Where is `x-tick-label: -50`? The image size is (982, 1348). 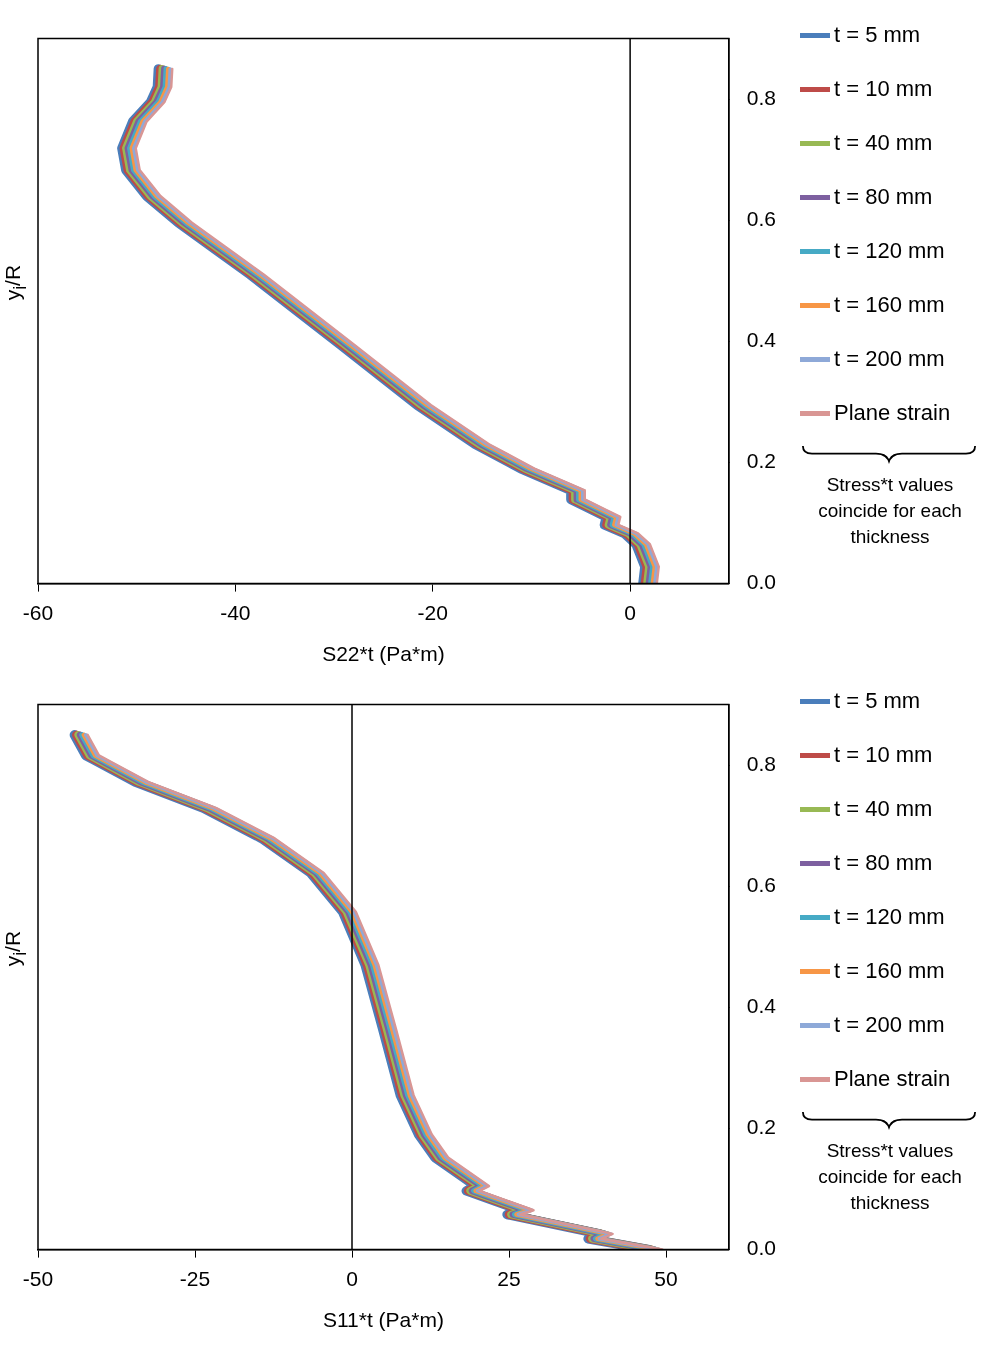 x-tick-label: -50 is located at coordinates (38, 1278).